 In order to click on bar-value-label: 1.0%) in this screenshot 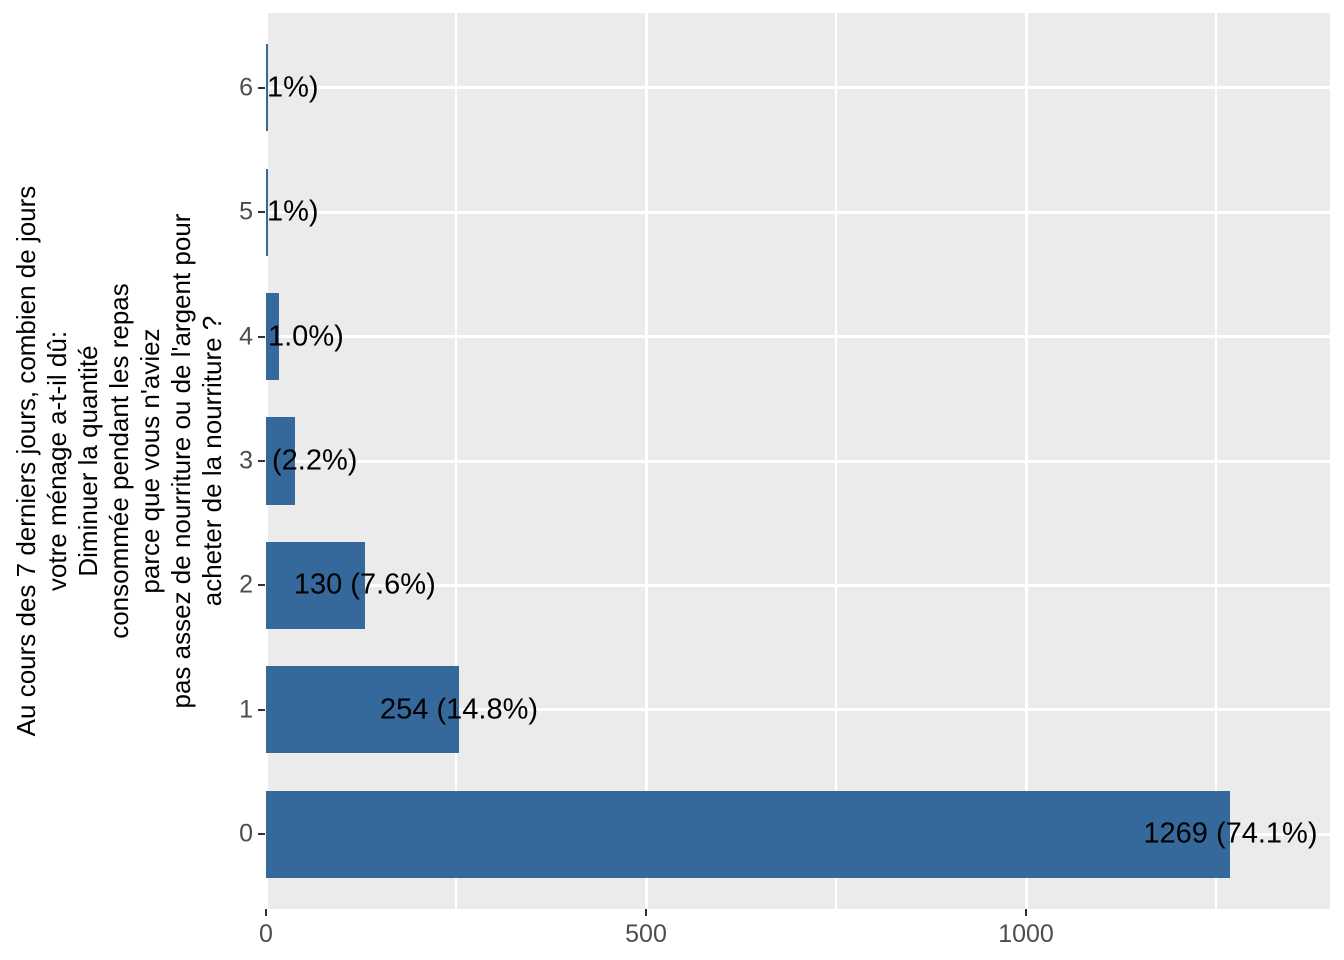, I will do `click(306, 336)`.